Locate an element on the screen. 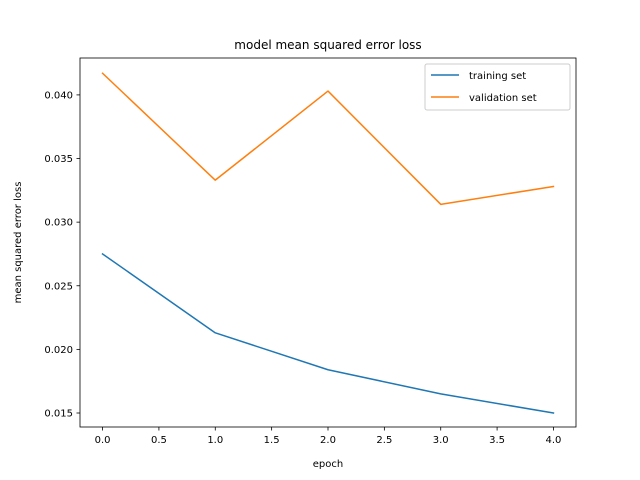 The width and height of the screenshot is (640, 480). y-tick-label: 0.030 is located at coordinates (58, 223).